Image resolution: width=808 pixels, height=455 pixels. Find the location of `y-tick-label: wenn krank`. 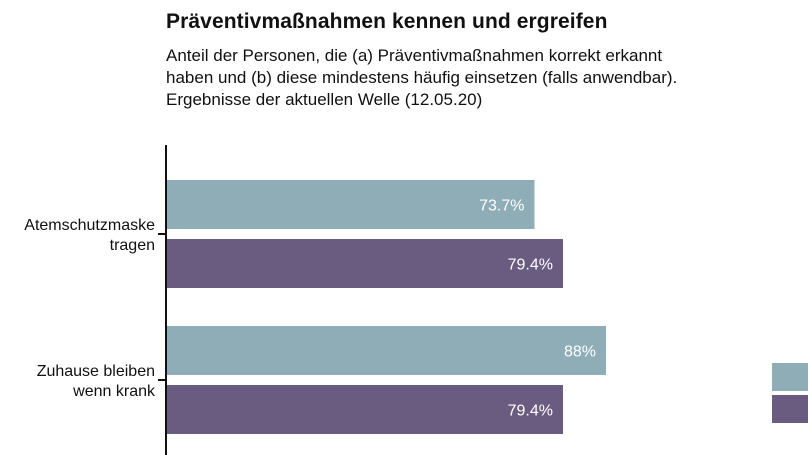

y-tick-label: wenn krank is located at coordinates (114, 391).